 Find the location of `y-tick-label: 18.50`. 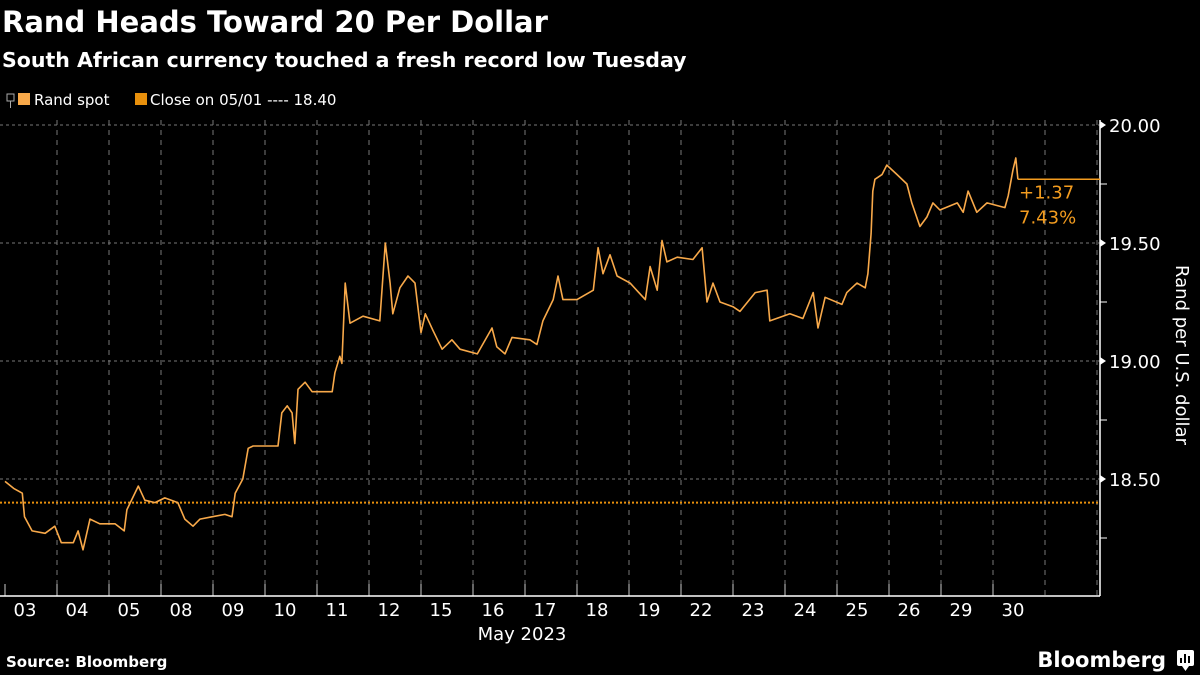

y-tick-label: 18.50 is located at coordinates (1135, 480).